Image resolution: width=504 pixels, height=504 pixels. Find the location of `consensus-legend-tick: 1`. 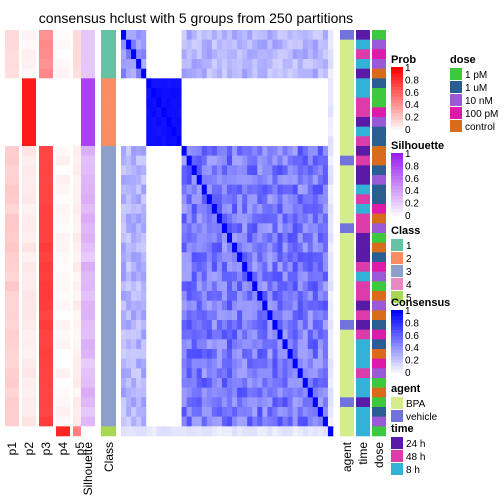

consensus-legend-tick: 1 is located at coordinates (408, 311).